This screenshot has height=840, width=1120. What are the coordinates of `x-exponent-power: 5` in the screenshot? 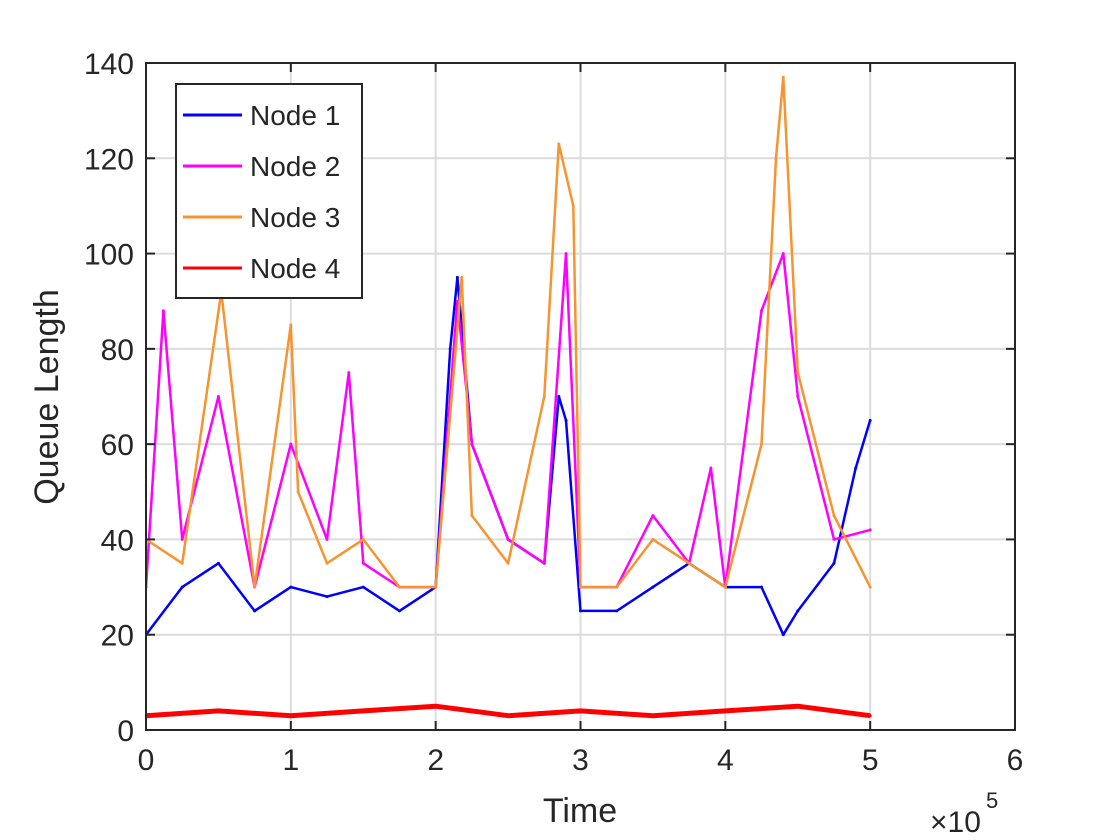 It's located at (992, 800).